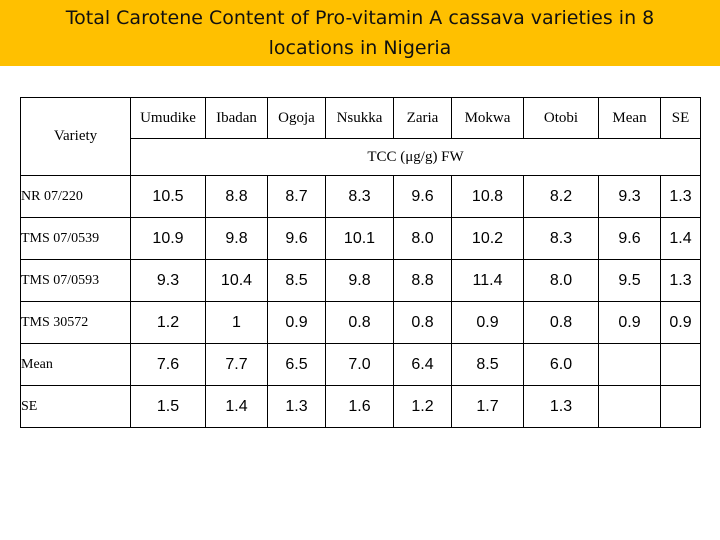  I want to click on table-cell: 11.4, so click(487, 280).